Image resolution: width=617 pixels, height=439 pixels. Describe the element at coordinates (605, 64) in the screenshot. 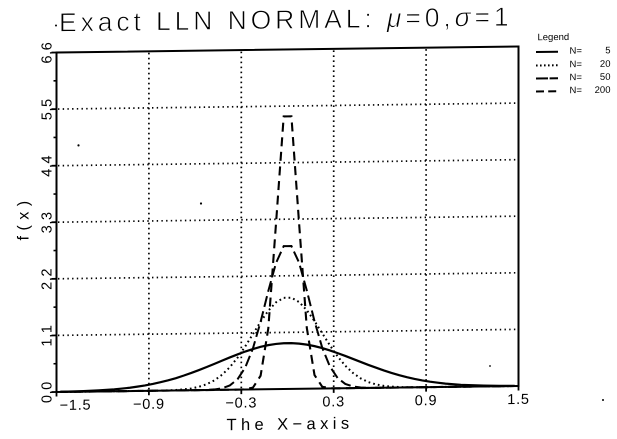

I see `svg-text: 20` at that location.